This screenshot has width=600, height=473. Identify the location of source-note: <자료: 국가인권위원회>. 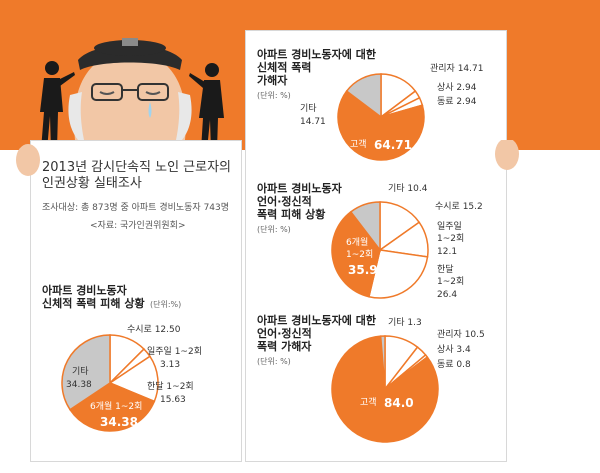
(138, 226).